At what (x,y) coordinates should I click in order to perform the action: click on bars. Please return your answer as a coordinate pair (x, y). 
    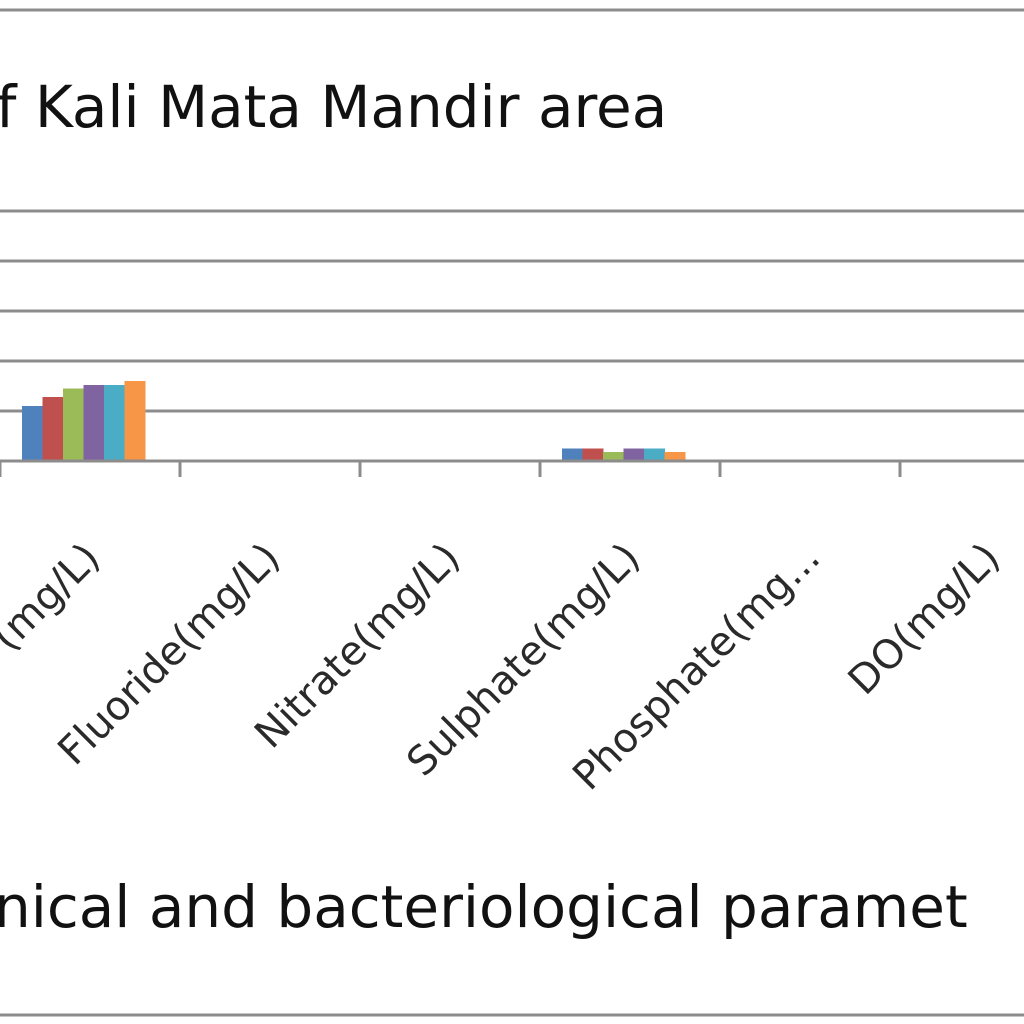
    Looking at the image, I should click on (354, 421).